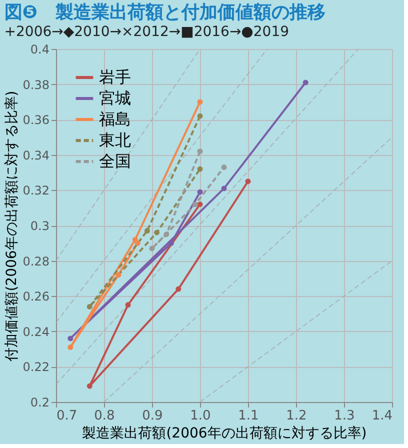 This screenshot has height=448, width=408. What do you see at coordinates (115, 140) in the screenshot?
I see `legend-label: 東北` at bounding box center [115, 140].